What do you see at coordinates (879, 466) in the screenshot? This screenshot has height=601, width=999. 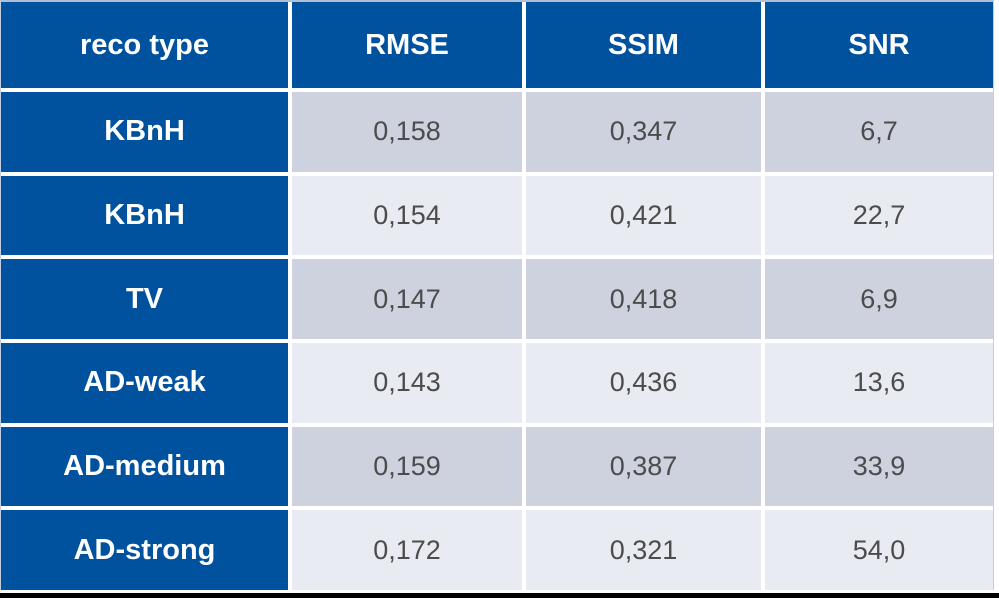 I see `cell-snr: 33,9` at bounding box center [879, 466].